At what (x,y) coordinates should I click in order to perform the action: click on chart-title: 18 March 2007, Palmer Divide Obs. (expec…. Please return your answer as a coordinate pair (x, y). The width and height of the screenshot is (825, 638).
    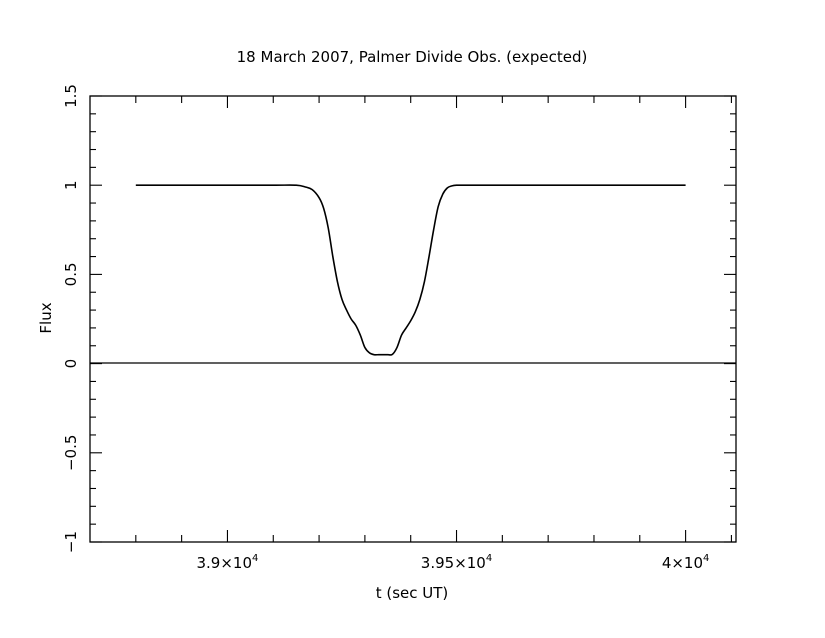
    Looking at the image, I should click on (412, 57).